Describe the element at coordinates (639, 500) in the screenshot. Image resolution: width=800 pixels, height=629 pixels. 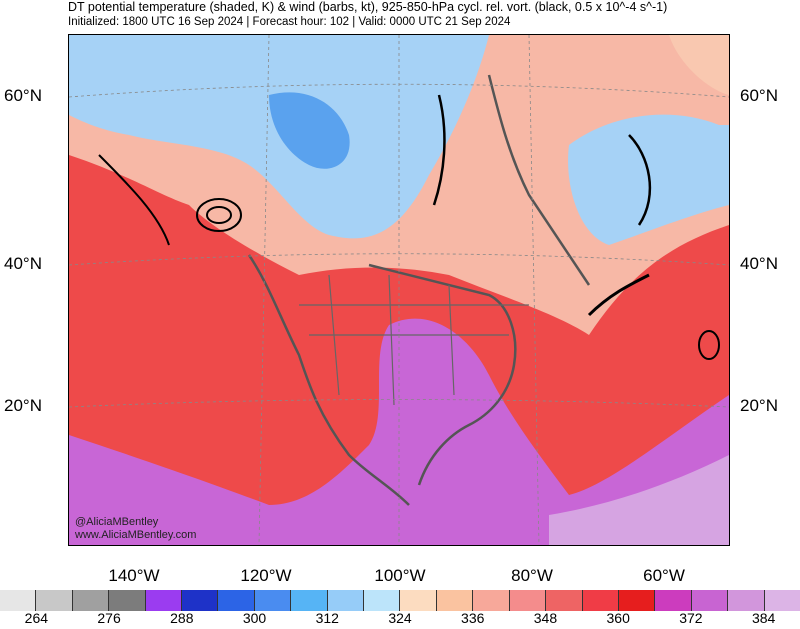
I see `temperature-field-lavender` at that location.